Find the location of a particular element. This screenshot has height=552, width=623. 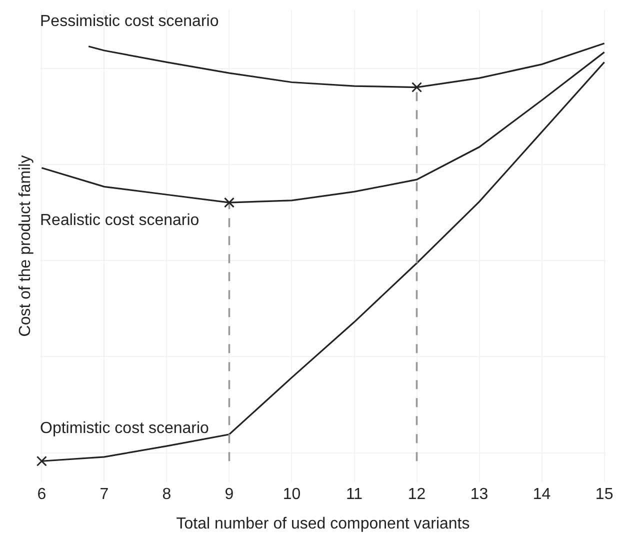

text: Pessimistic cost scenario is located at coordinates (129, 21).